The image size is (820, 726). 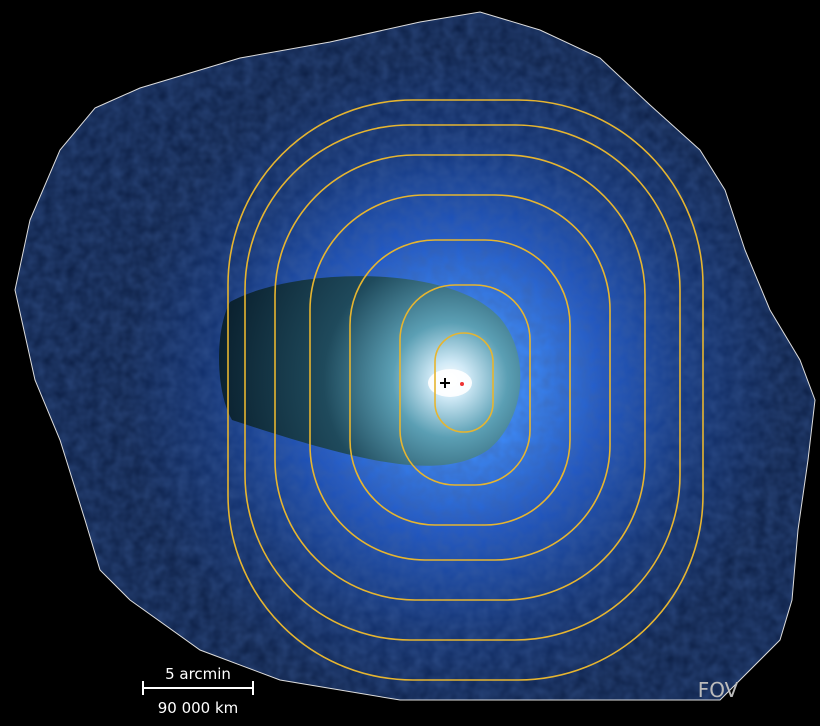 What do you see at coordinates (198, 674) in the screenshot?
I see `scale-angular: 5 arcmin` at bounding box center [198, 674].